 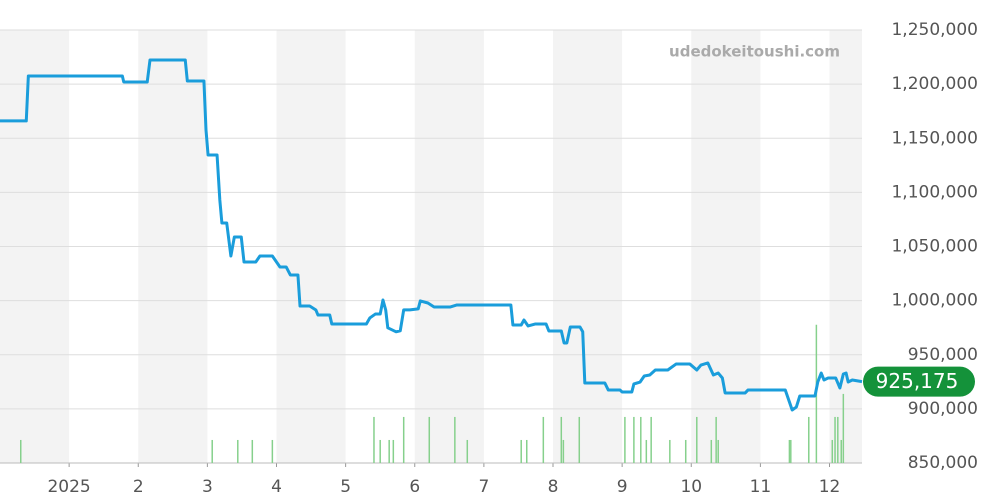 What do you see at coordinates (934, 138) in the screenshot?
I see `y-tick-label: 1,150,000` at bounding box center [934, 138].